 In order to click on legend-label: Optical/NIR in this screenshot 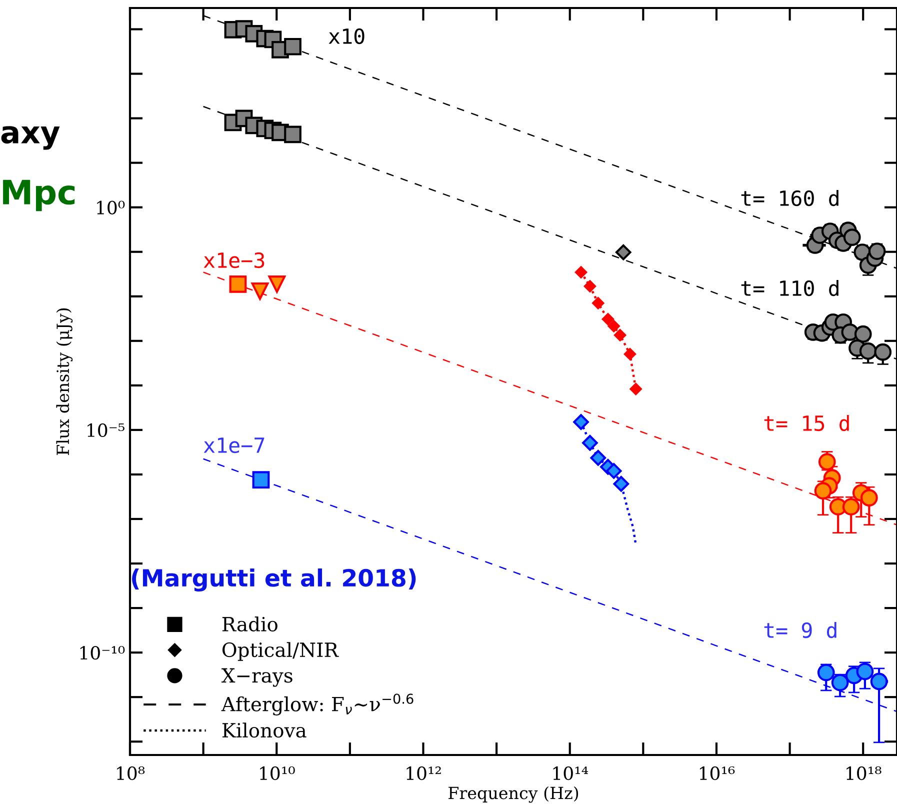, I will do `click(280, 651)`.